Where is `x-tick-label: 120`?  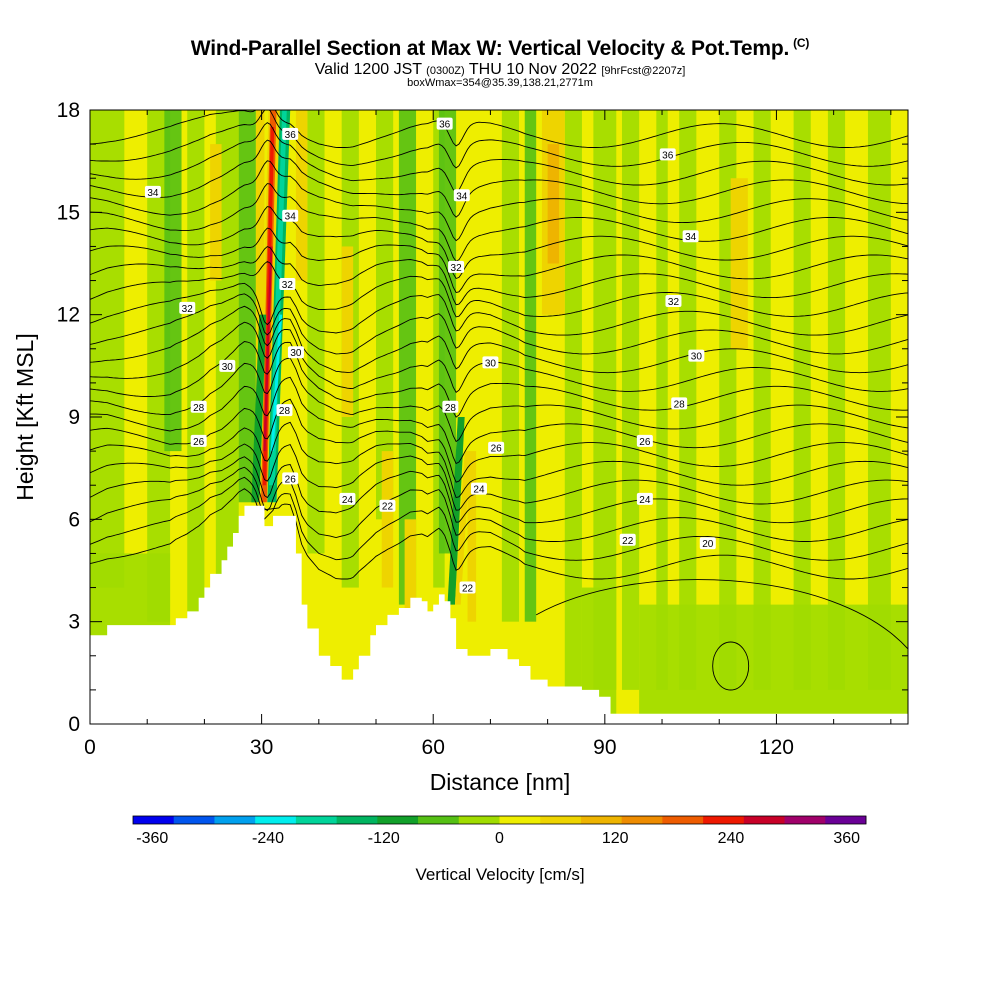 x-tick-label: 120 is located at coordinates (776, 747).